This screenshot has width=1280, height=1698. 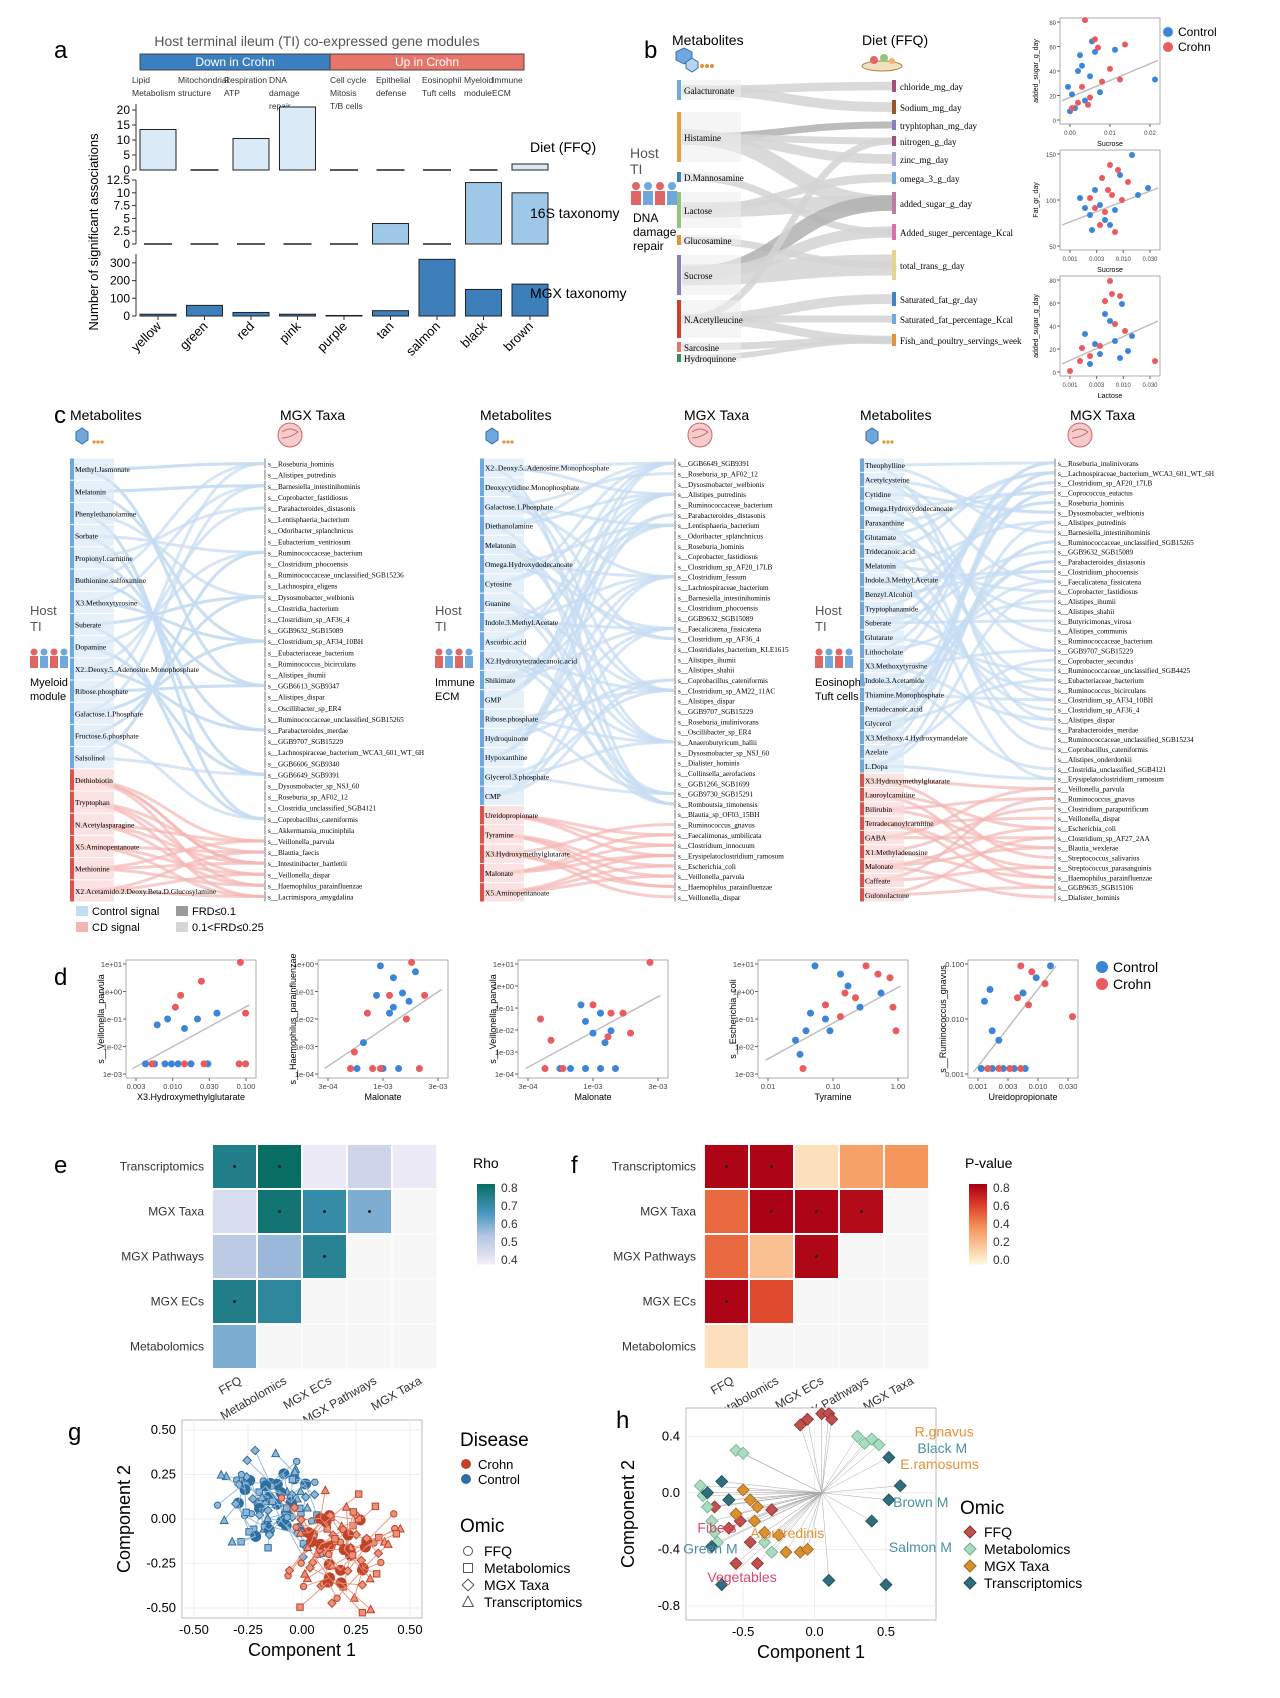 What do you see at coordinates (209, 1086) in the screenshot?
I see `x-tick-label: 0.030` at bounding box center [209, 1086].